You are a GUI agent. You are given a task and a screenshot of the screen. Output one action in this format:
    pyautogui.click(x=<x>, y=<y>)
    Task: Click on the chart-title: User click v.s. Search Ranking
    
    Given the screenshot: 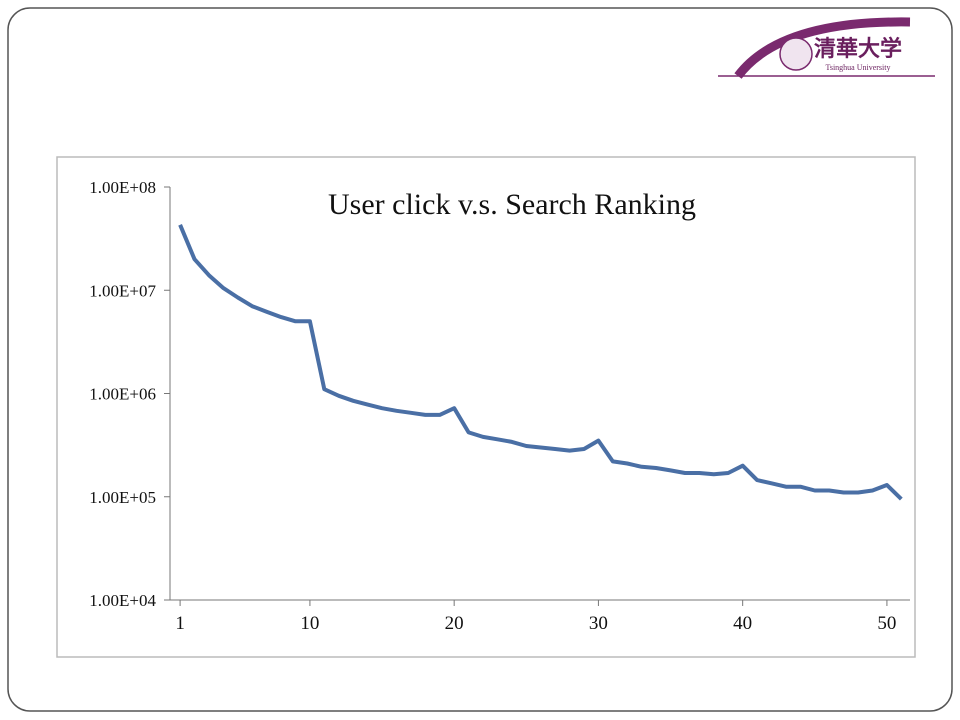 What is the action you would take?
    pyautogui.click(x=512, y=204)
    